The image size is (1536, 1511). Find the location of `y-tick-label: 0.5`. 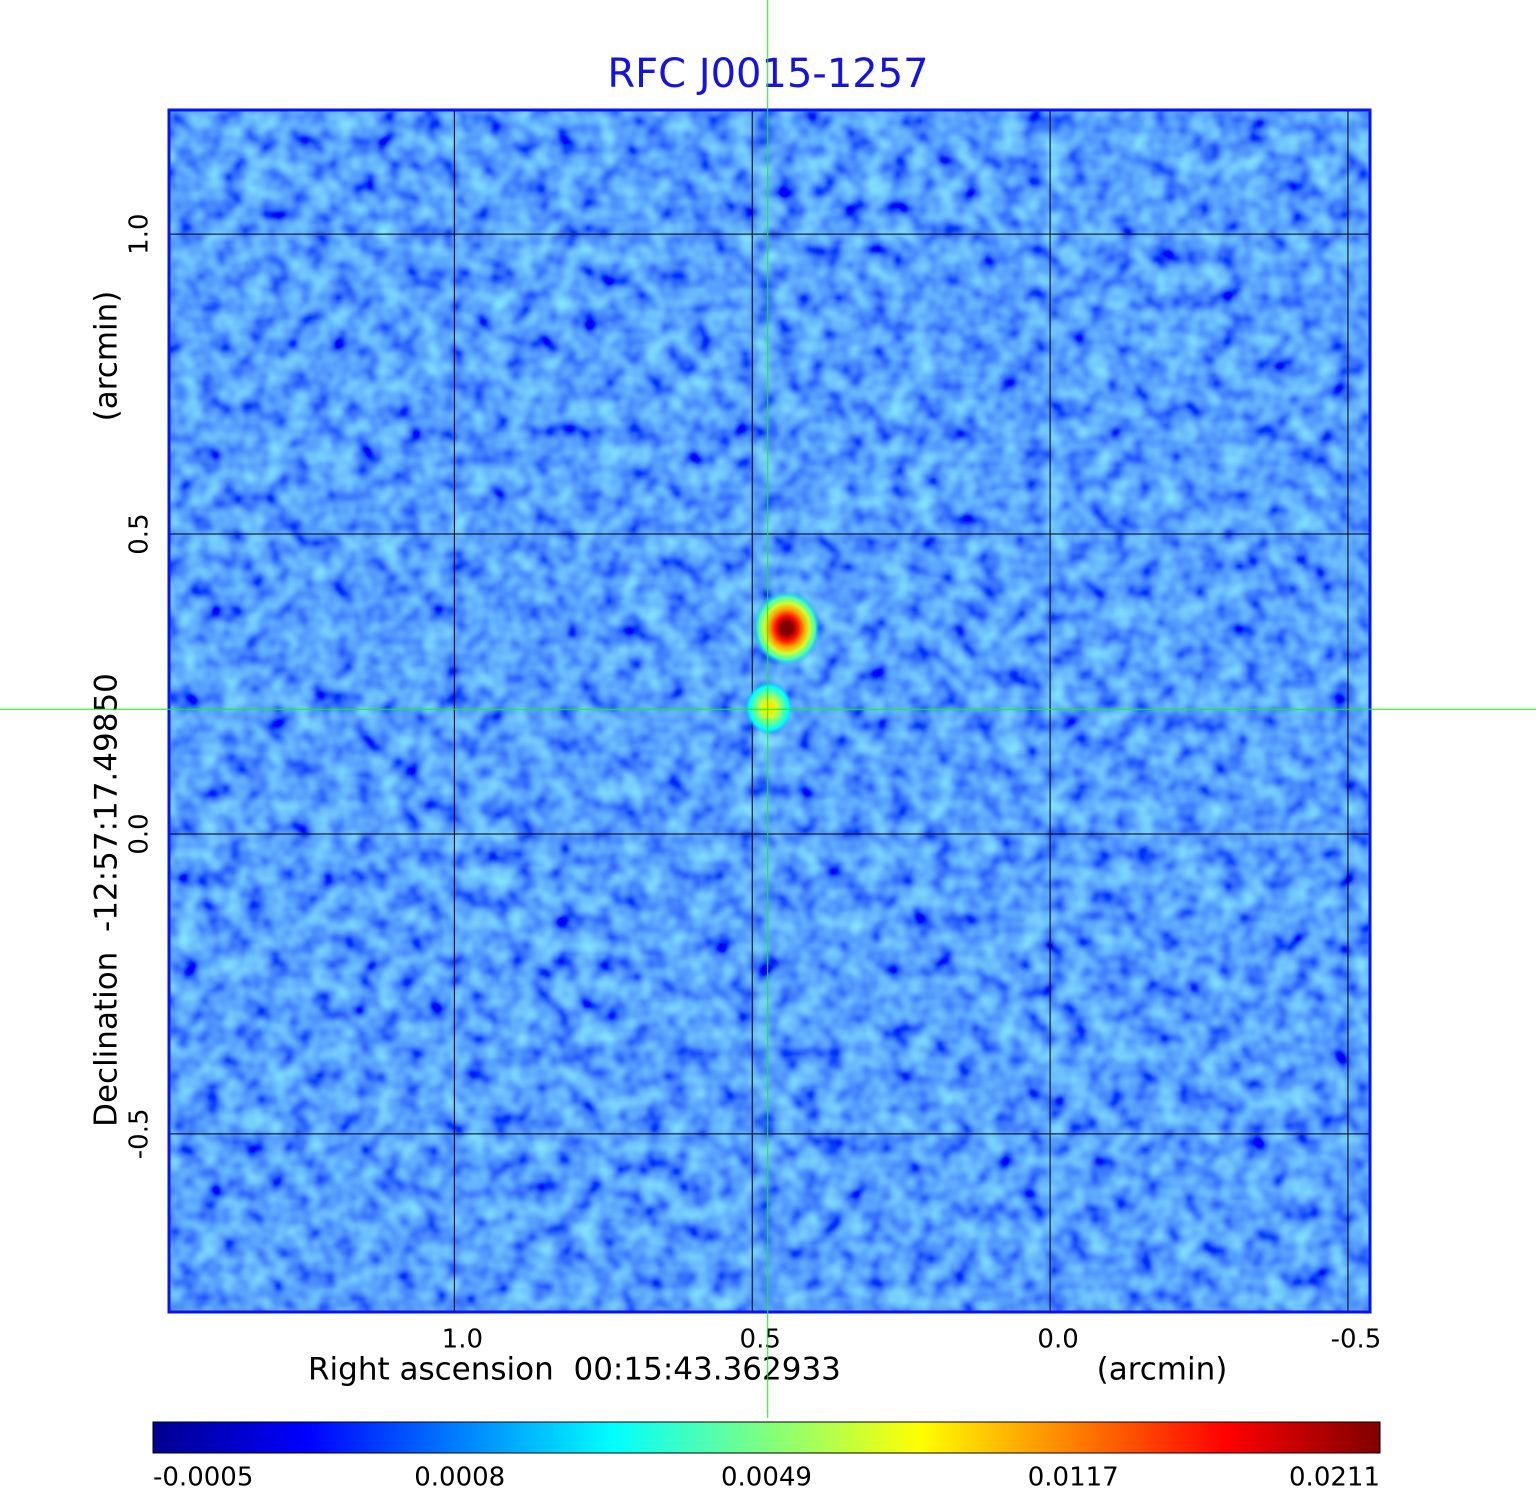

y-tick-label: 0.5 is located at coordinates (140, 533).